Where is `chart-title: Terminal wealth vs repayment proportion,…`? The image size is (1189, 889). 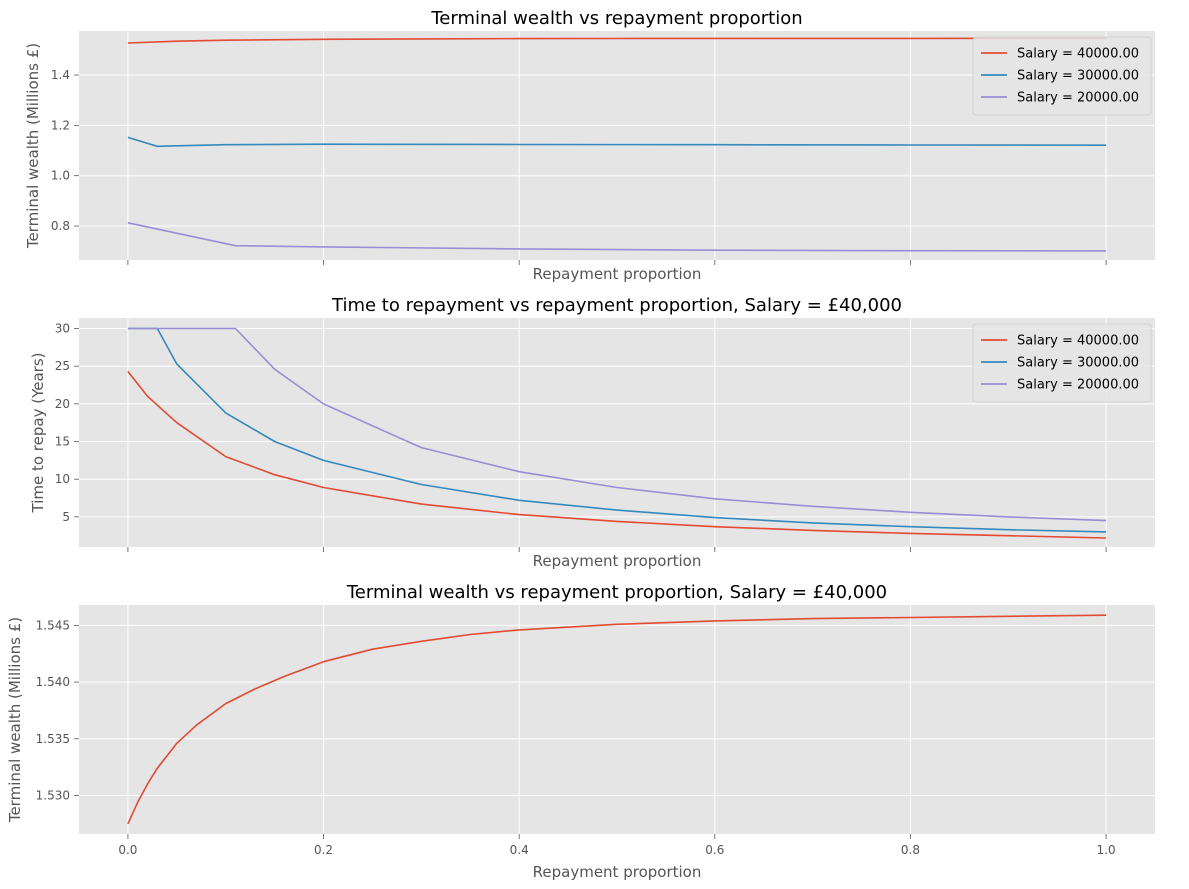 chart-title: Terminal wealth vs repayment proportion,… is located at coordinates (616, 592).